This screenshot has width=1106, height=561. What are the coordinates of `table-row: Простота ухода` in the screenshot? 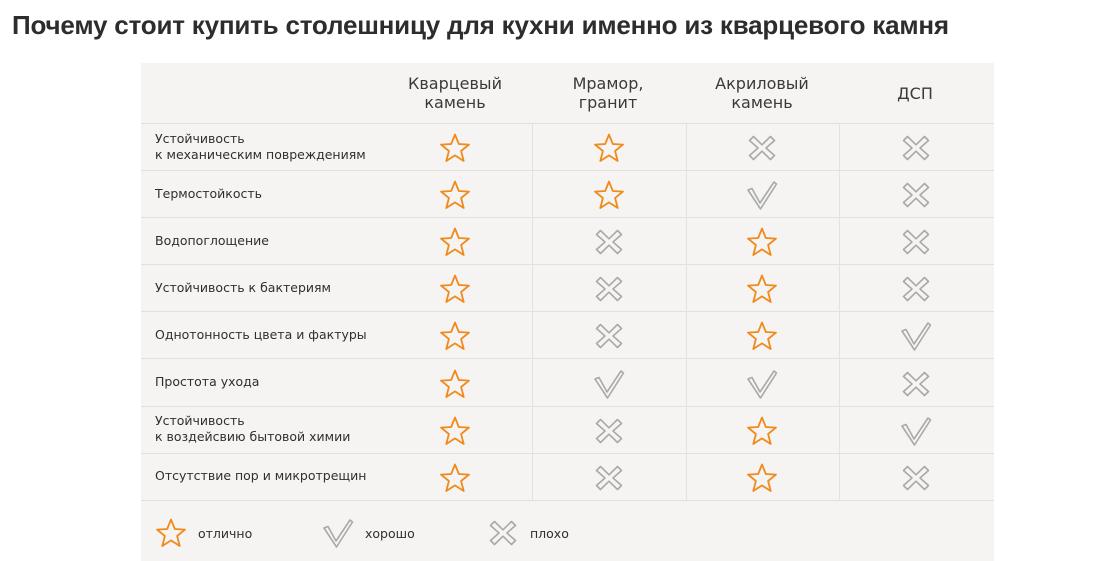 It's located at (567, 383).